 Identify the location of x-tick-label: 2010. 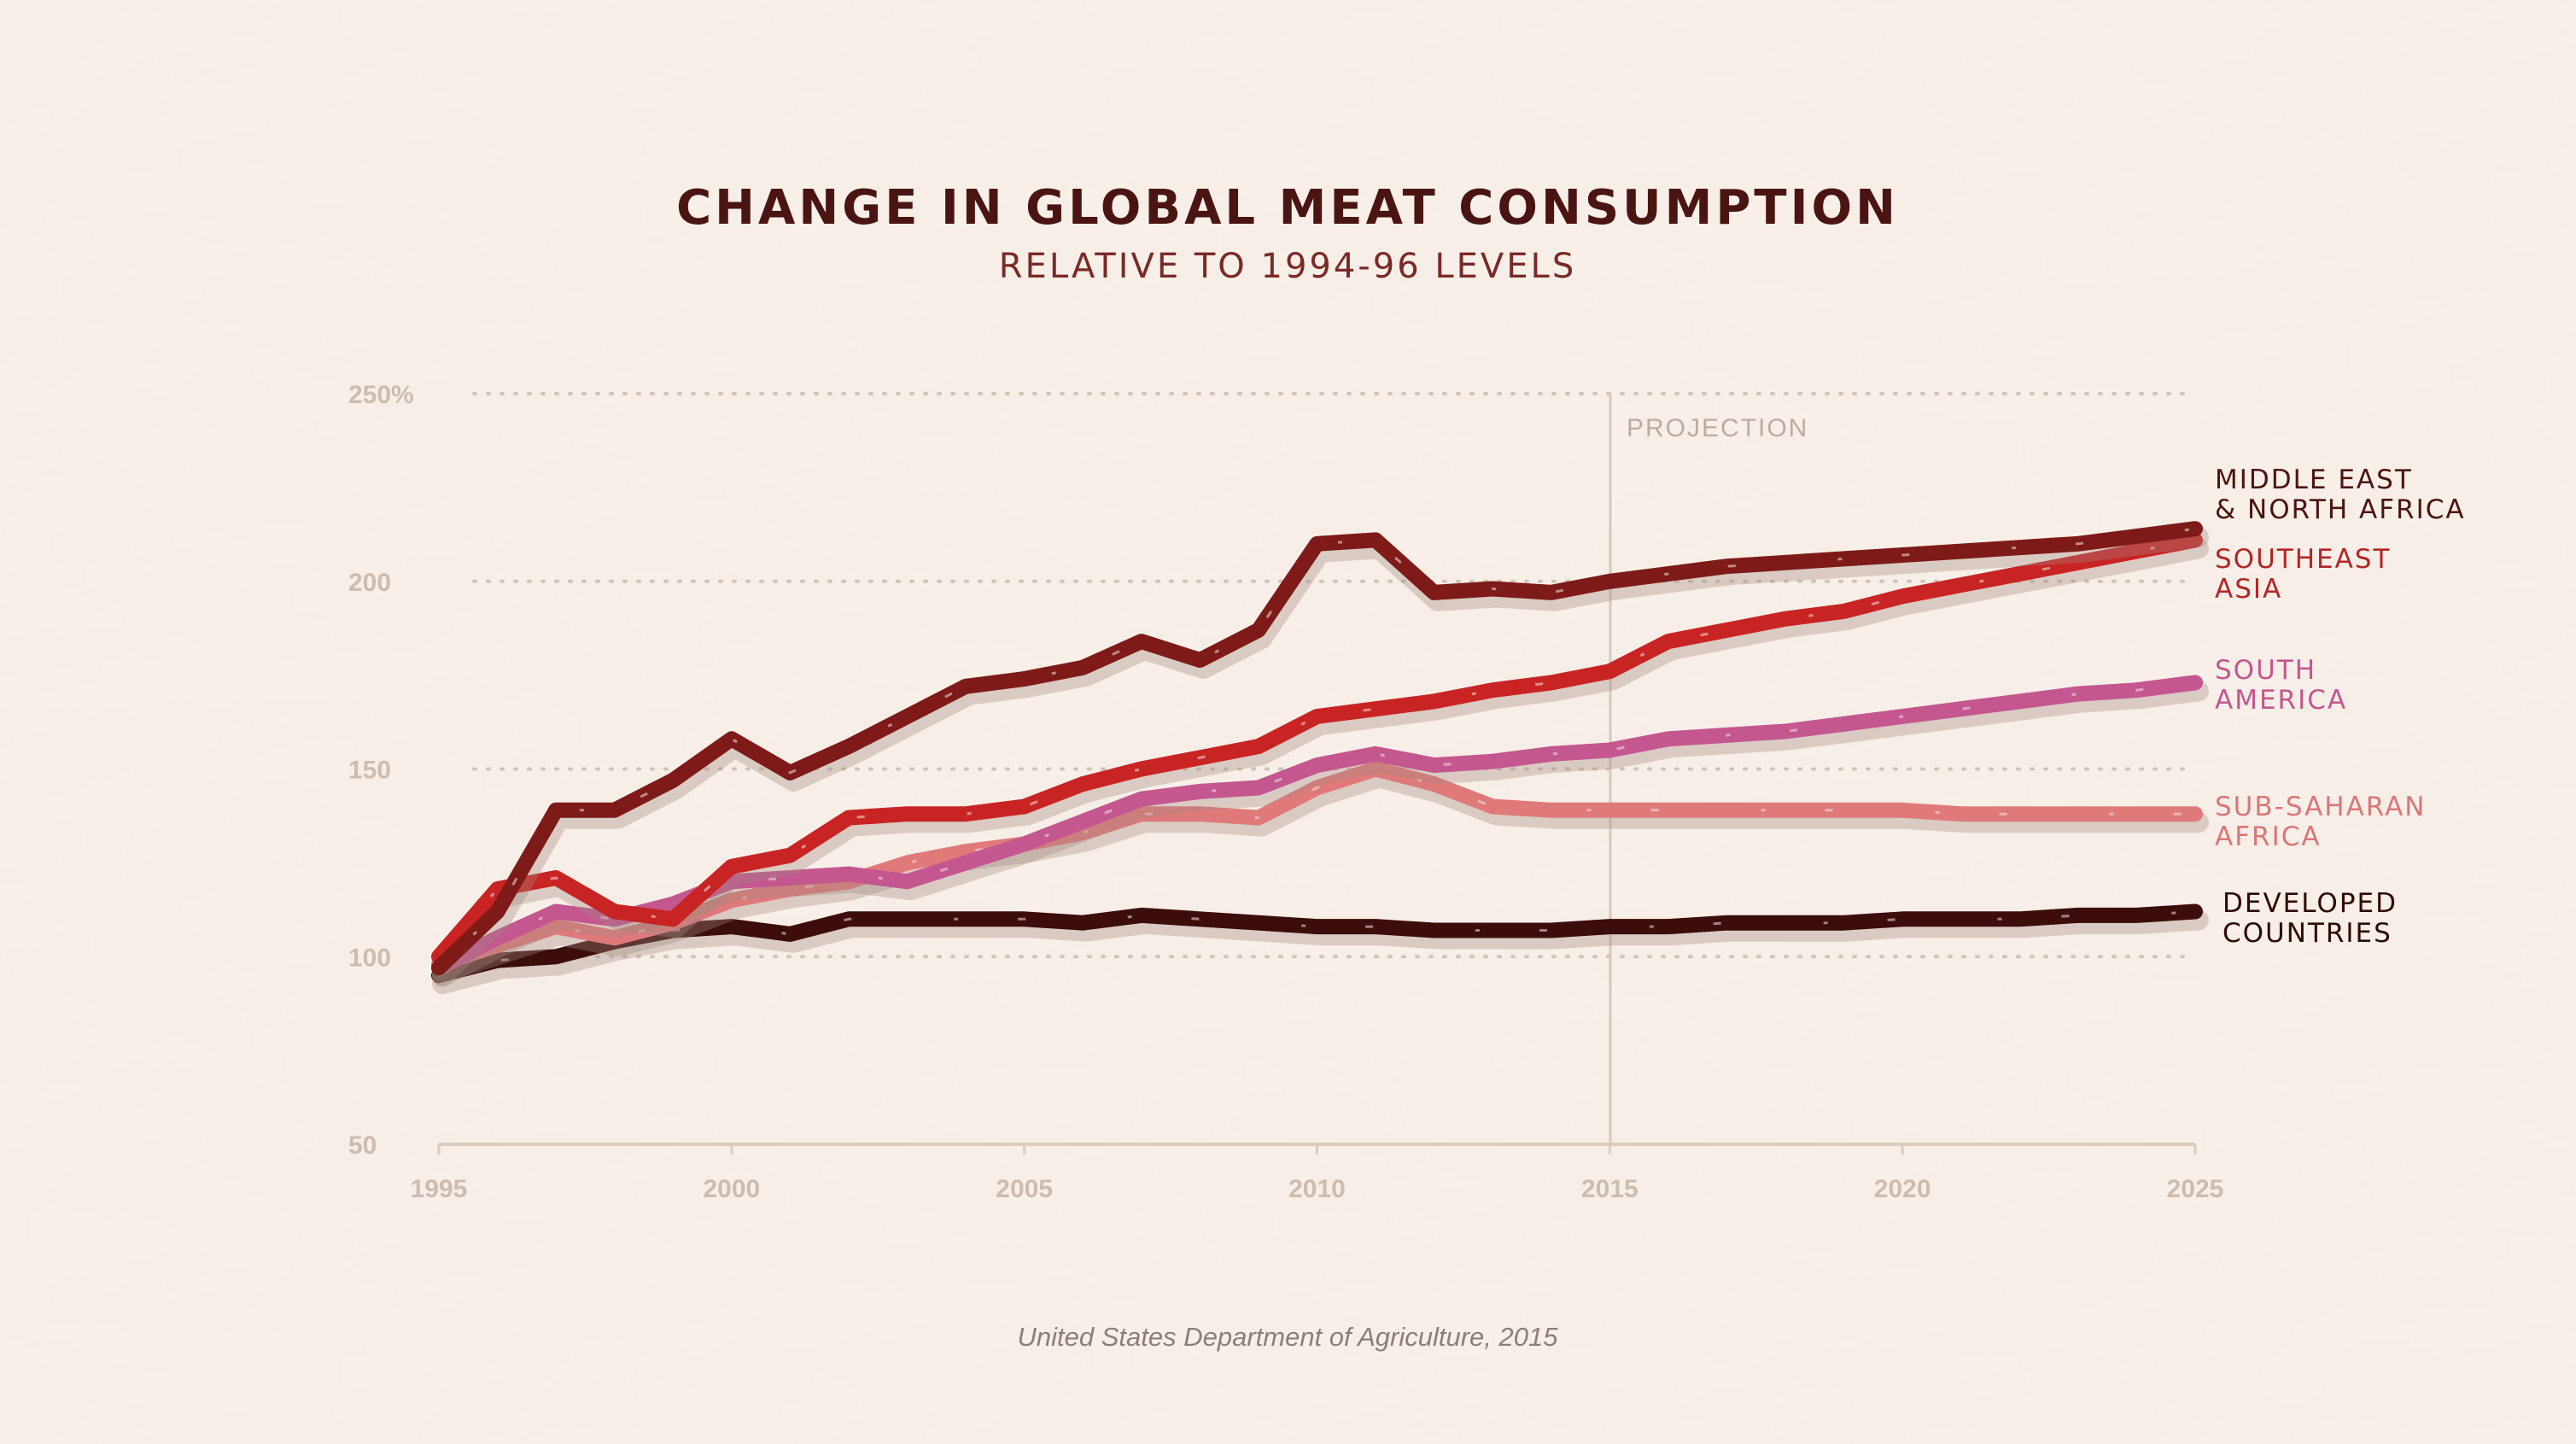
(1317, 1189).